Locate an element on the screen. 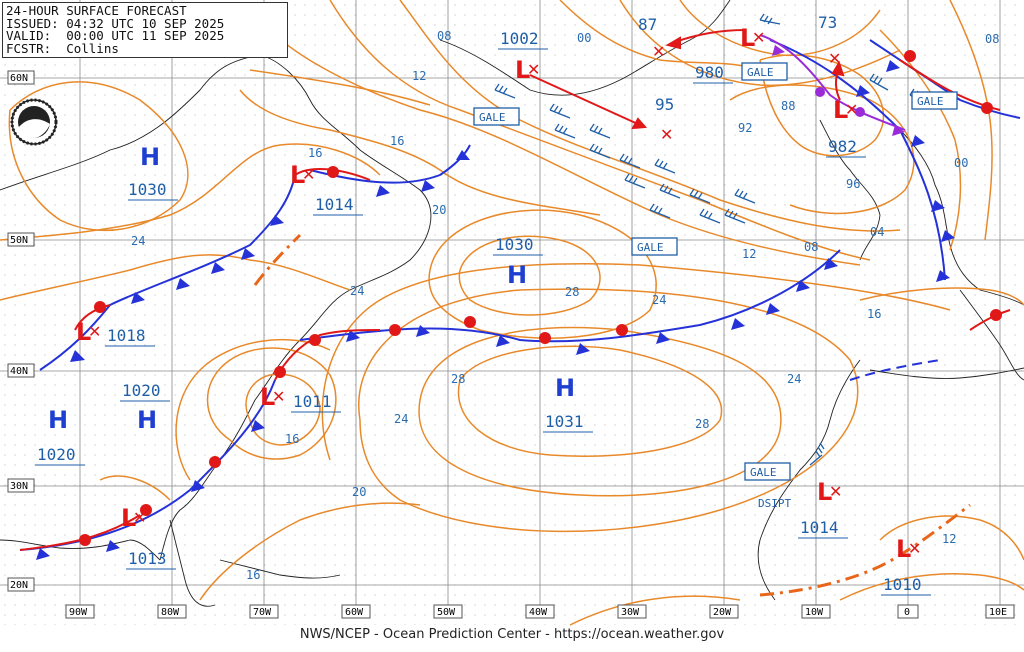 This screenshot has height=652, width=1024. svg-text: 80W is located at coordinates (170, 612).